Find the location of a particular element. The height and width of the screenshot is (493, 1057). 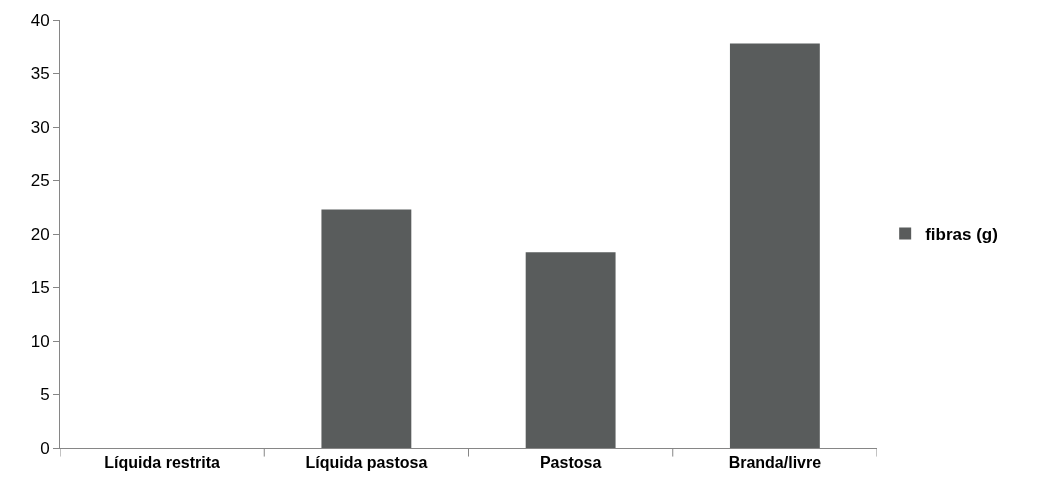

y-tick-label: 0 is located at coordinates (45, 448).